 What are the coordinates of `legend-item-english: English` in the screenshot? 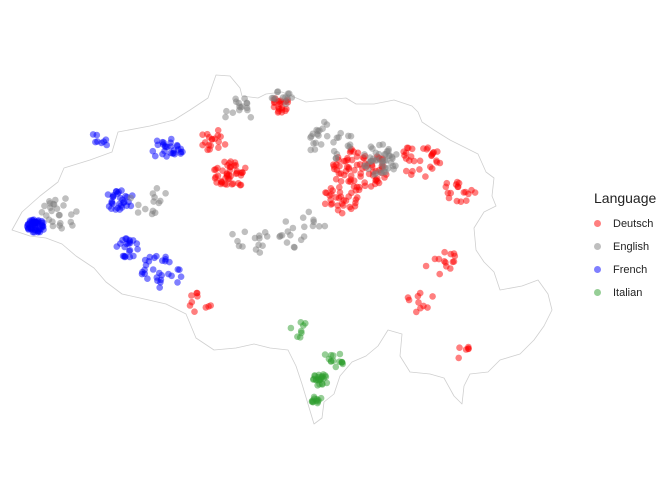 It's located at (626, 246).